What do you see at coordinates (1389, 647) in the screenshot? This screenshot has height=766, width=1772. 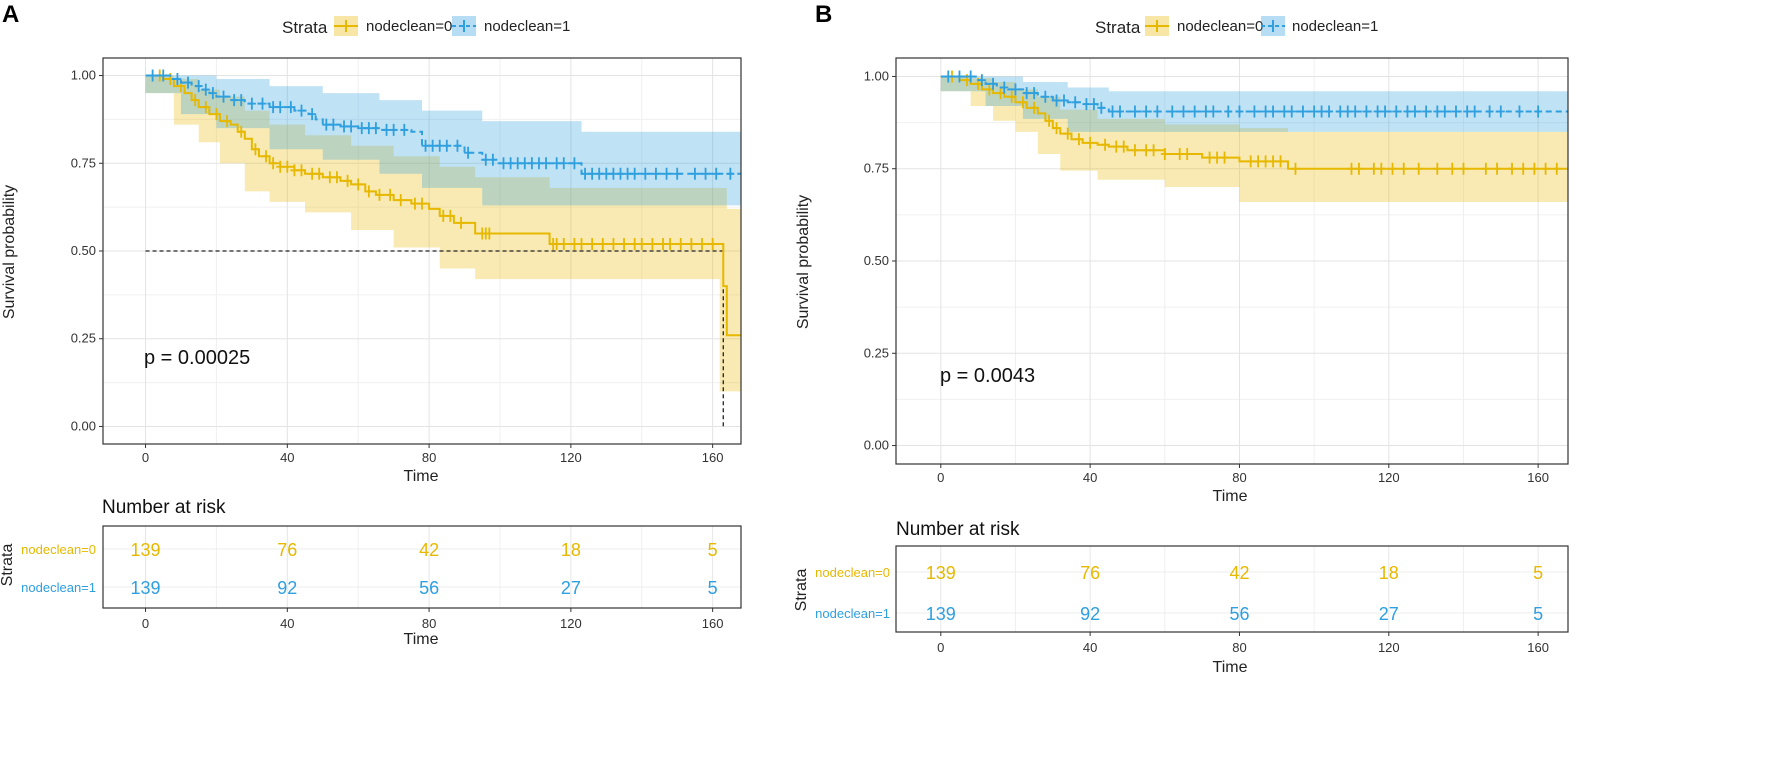 I see `risk-x-tick-label: 120` at bounding box center [1389, 647].